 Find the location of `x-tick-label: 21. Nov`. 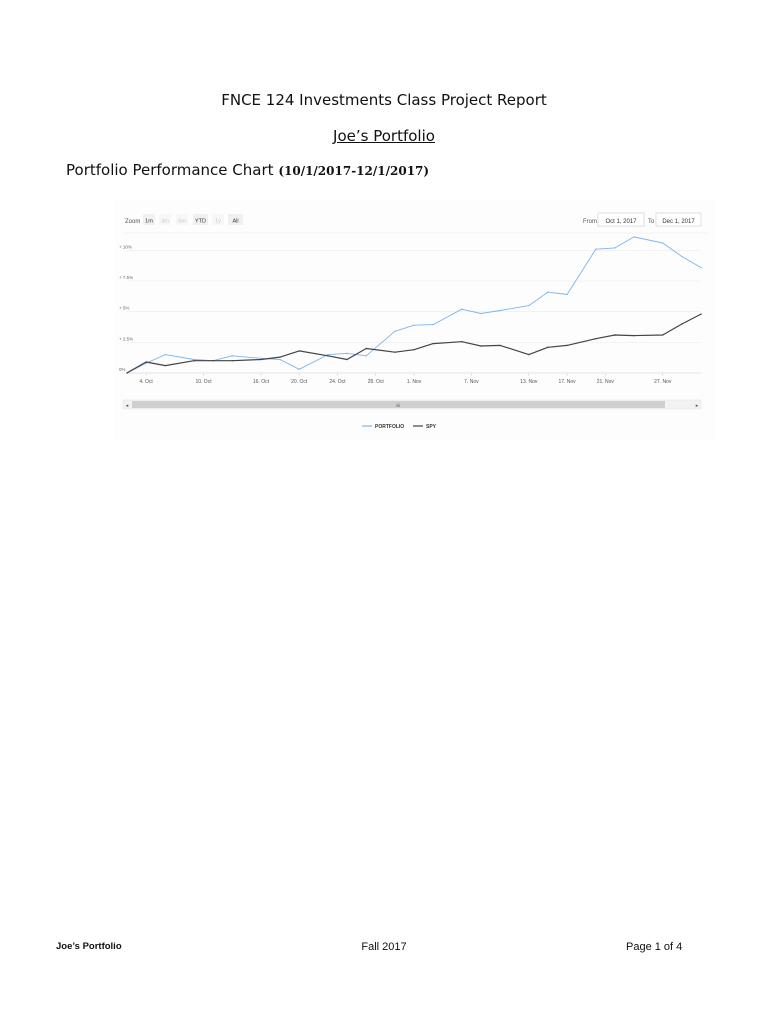

x-tick-label: 21. Nov is located at coordinates (606, 382).